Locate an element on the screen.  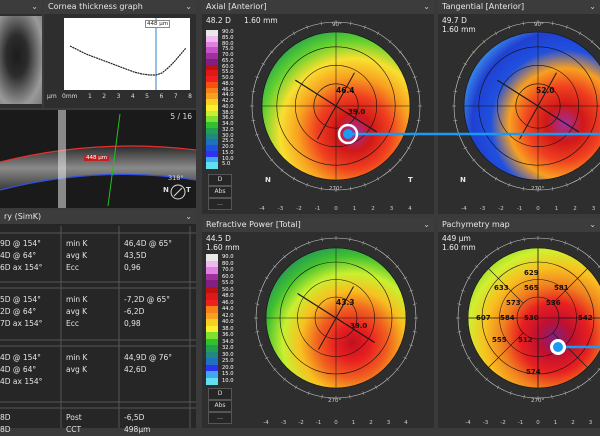
scale-label: 30.0 is located at coordinates (228, 135).